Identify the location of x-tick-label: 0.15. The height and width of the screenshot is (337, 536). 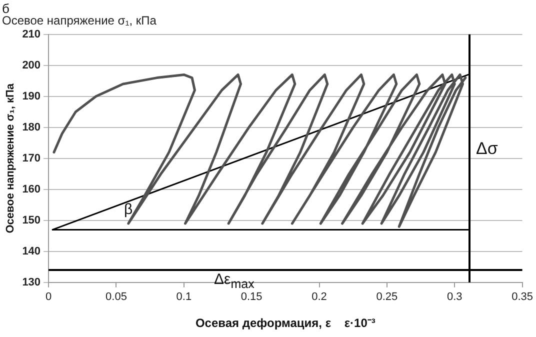
(251, 297).